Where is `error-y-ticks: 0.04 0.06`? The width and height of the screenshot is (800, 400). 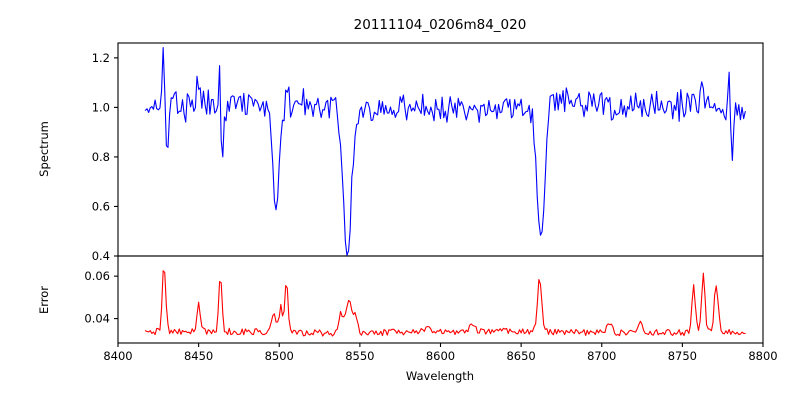 error-y-ticks: 0.04 0.06 is located at coordinates (101, 297).